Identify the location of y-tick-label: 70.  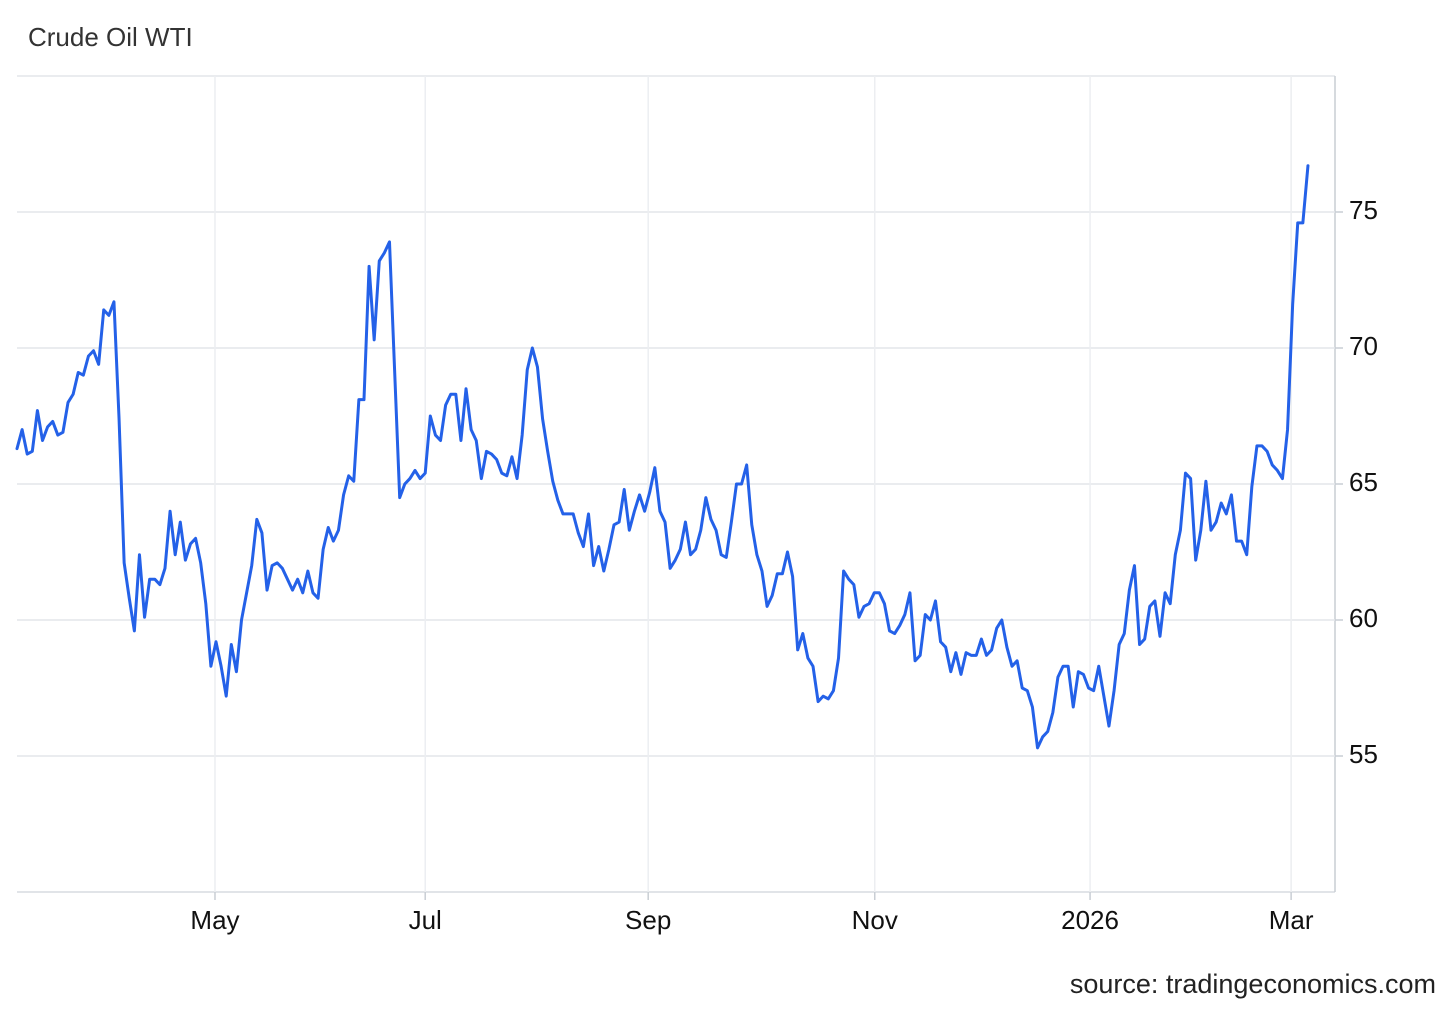
(1363, 346).